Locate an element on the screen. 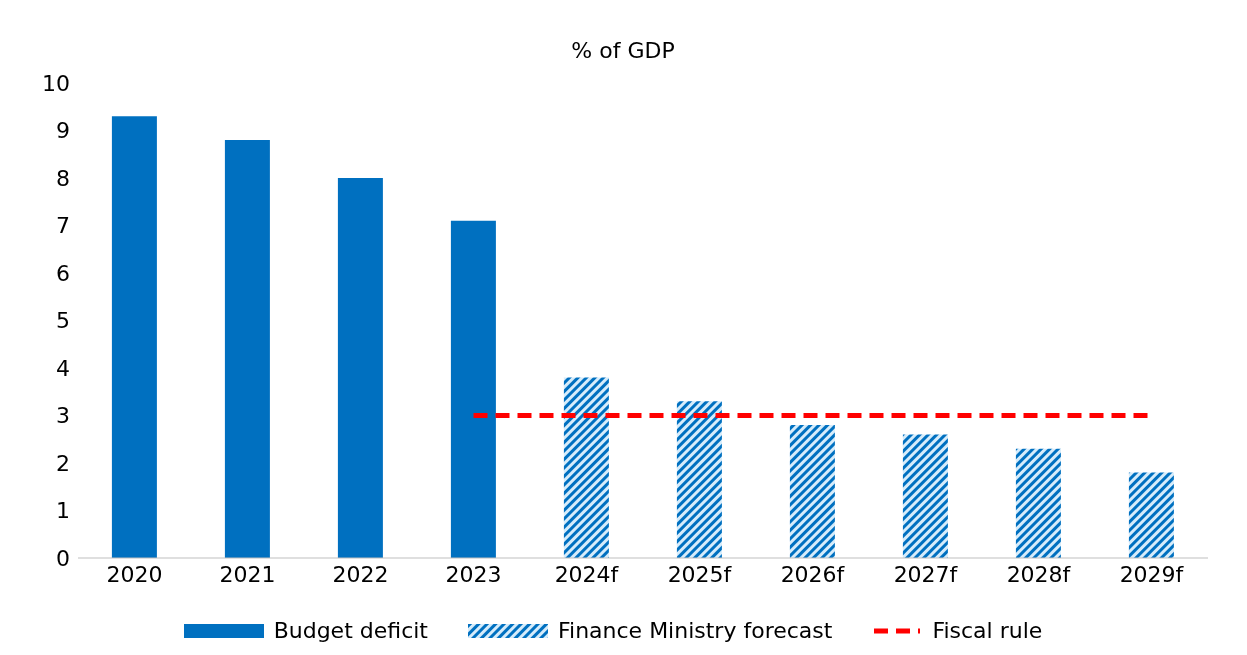 This screenshot has width=1247, height=655. y-tick-label: 3 is located at coordinates (63, 416).